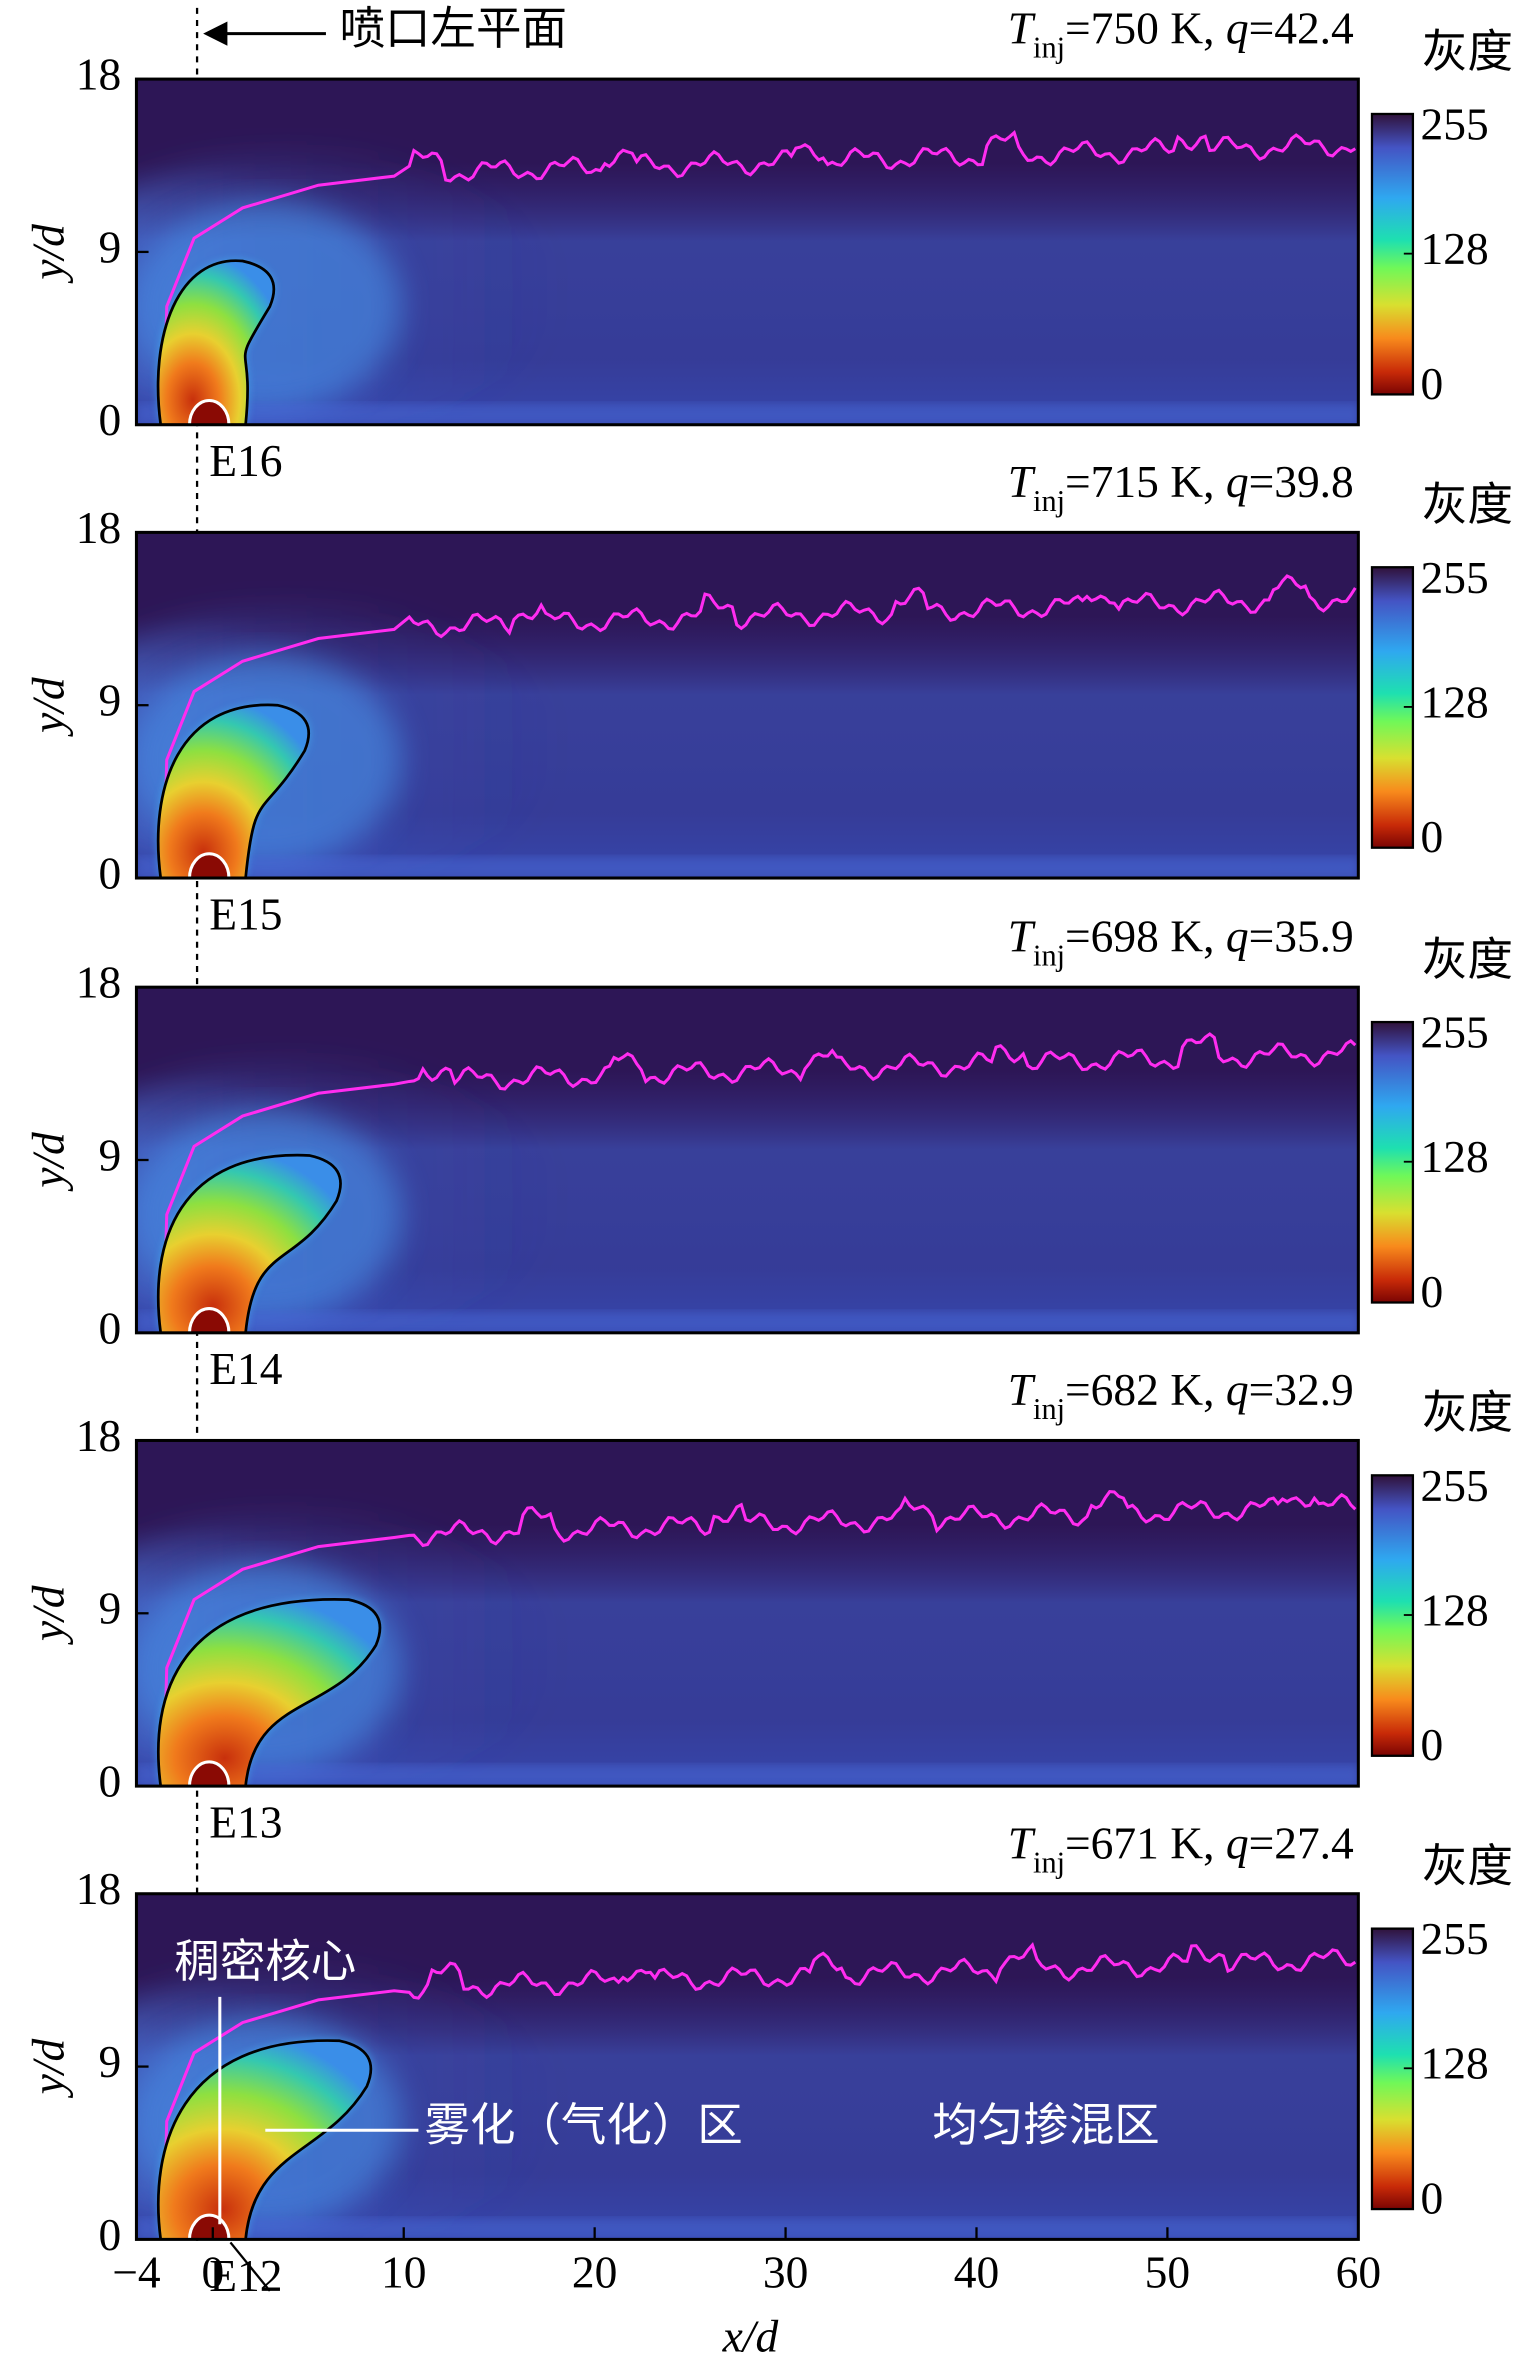 Image resolution: width=1516 pixels, height=2367 pixels. I want to click on x-tick-label: 10, so click(403, 2272).